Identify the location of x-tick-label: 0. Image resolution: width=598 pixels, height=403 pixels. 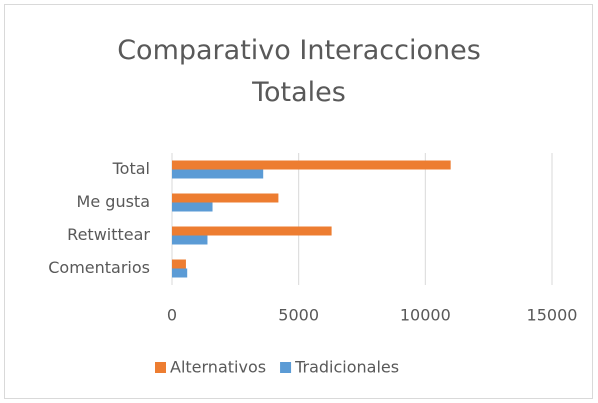
(172, 315).